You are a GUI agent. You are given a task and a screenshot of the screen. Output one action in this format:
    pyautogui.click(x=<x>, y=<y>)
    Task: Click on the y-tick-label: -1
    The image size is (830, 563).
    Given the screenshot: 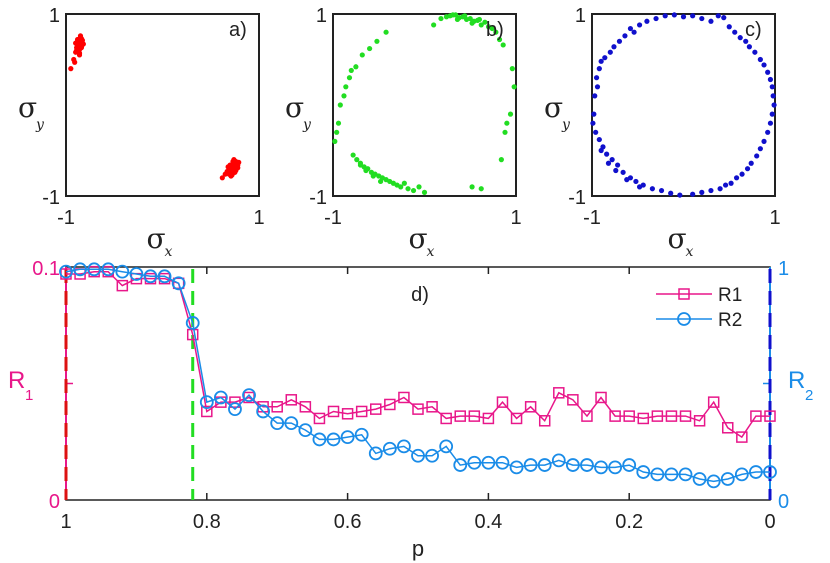 What is the action you would take?
    pyautogui.click(x=577, y=198)
    